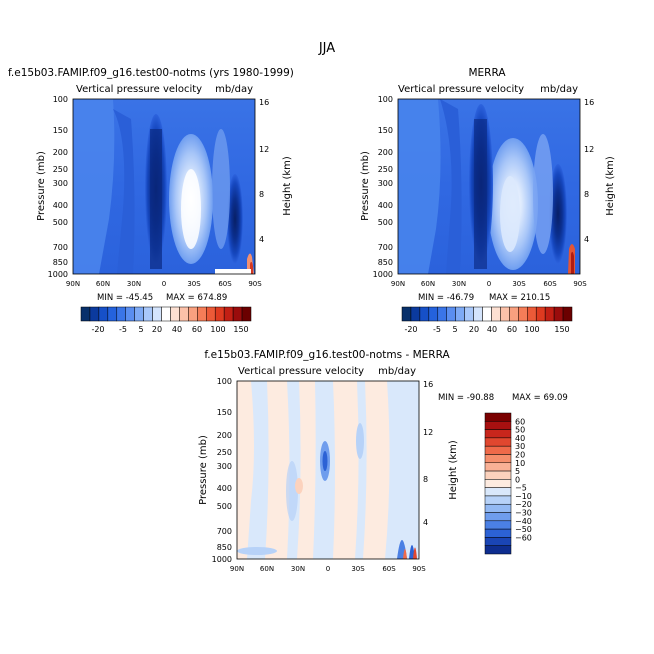 Image resolution: width=654 pixels, height=654 pixels. Describe the element at coordinates (224, 412) in the screenshot. I see `panel-diff-ytick: 150` at that location.